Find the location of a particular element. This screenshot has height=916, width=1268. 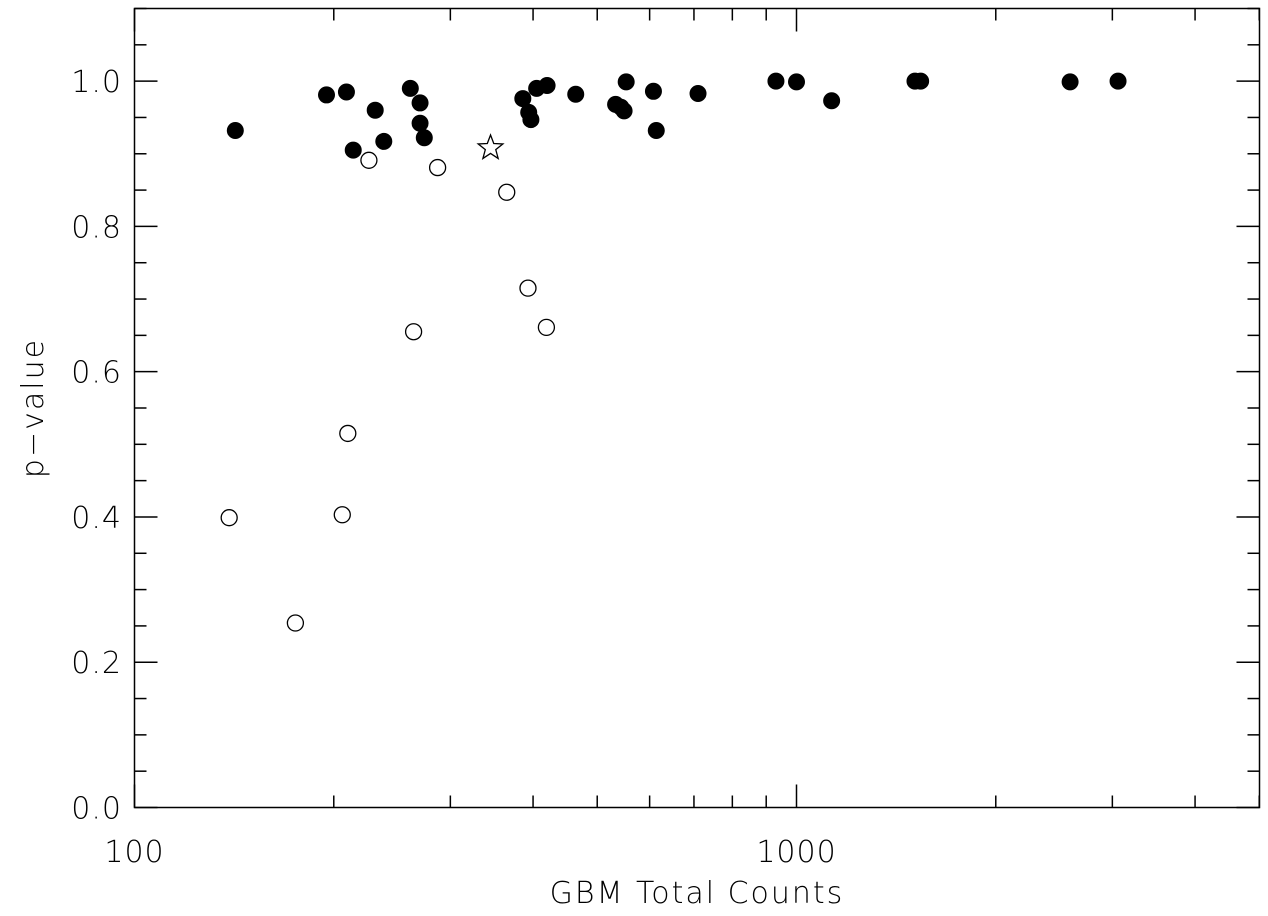

y-tick-label: 0.6 is located at coordinates (96, 373).